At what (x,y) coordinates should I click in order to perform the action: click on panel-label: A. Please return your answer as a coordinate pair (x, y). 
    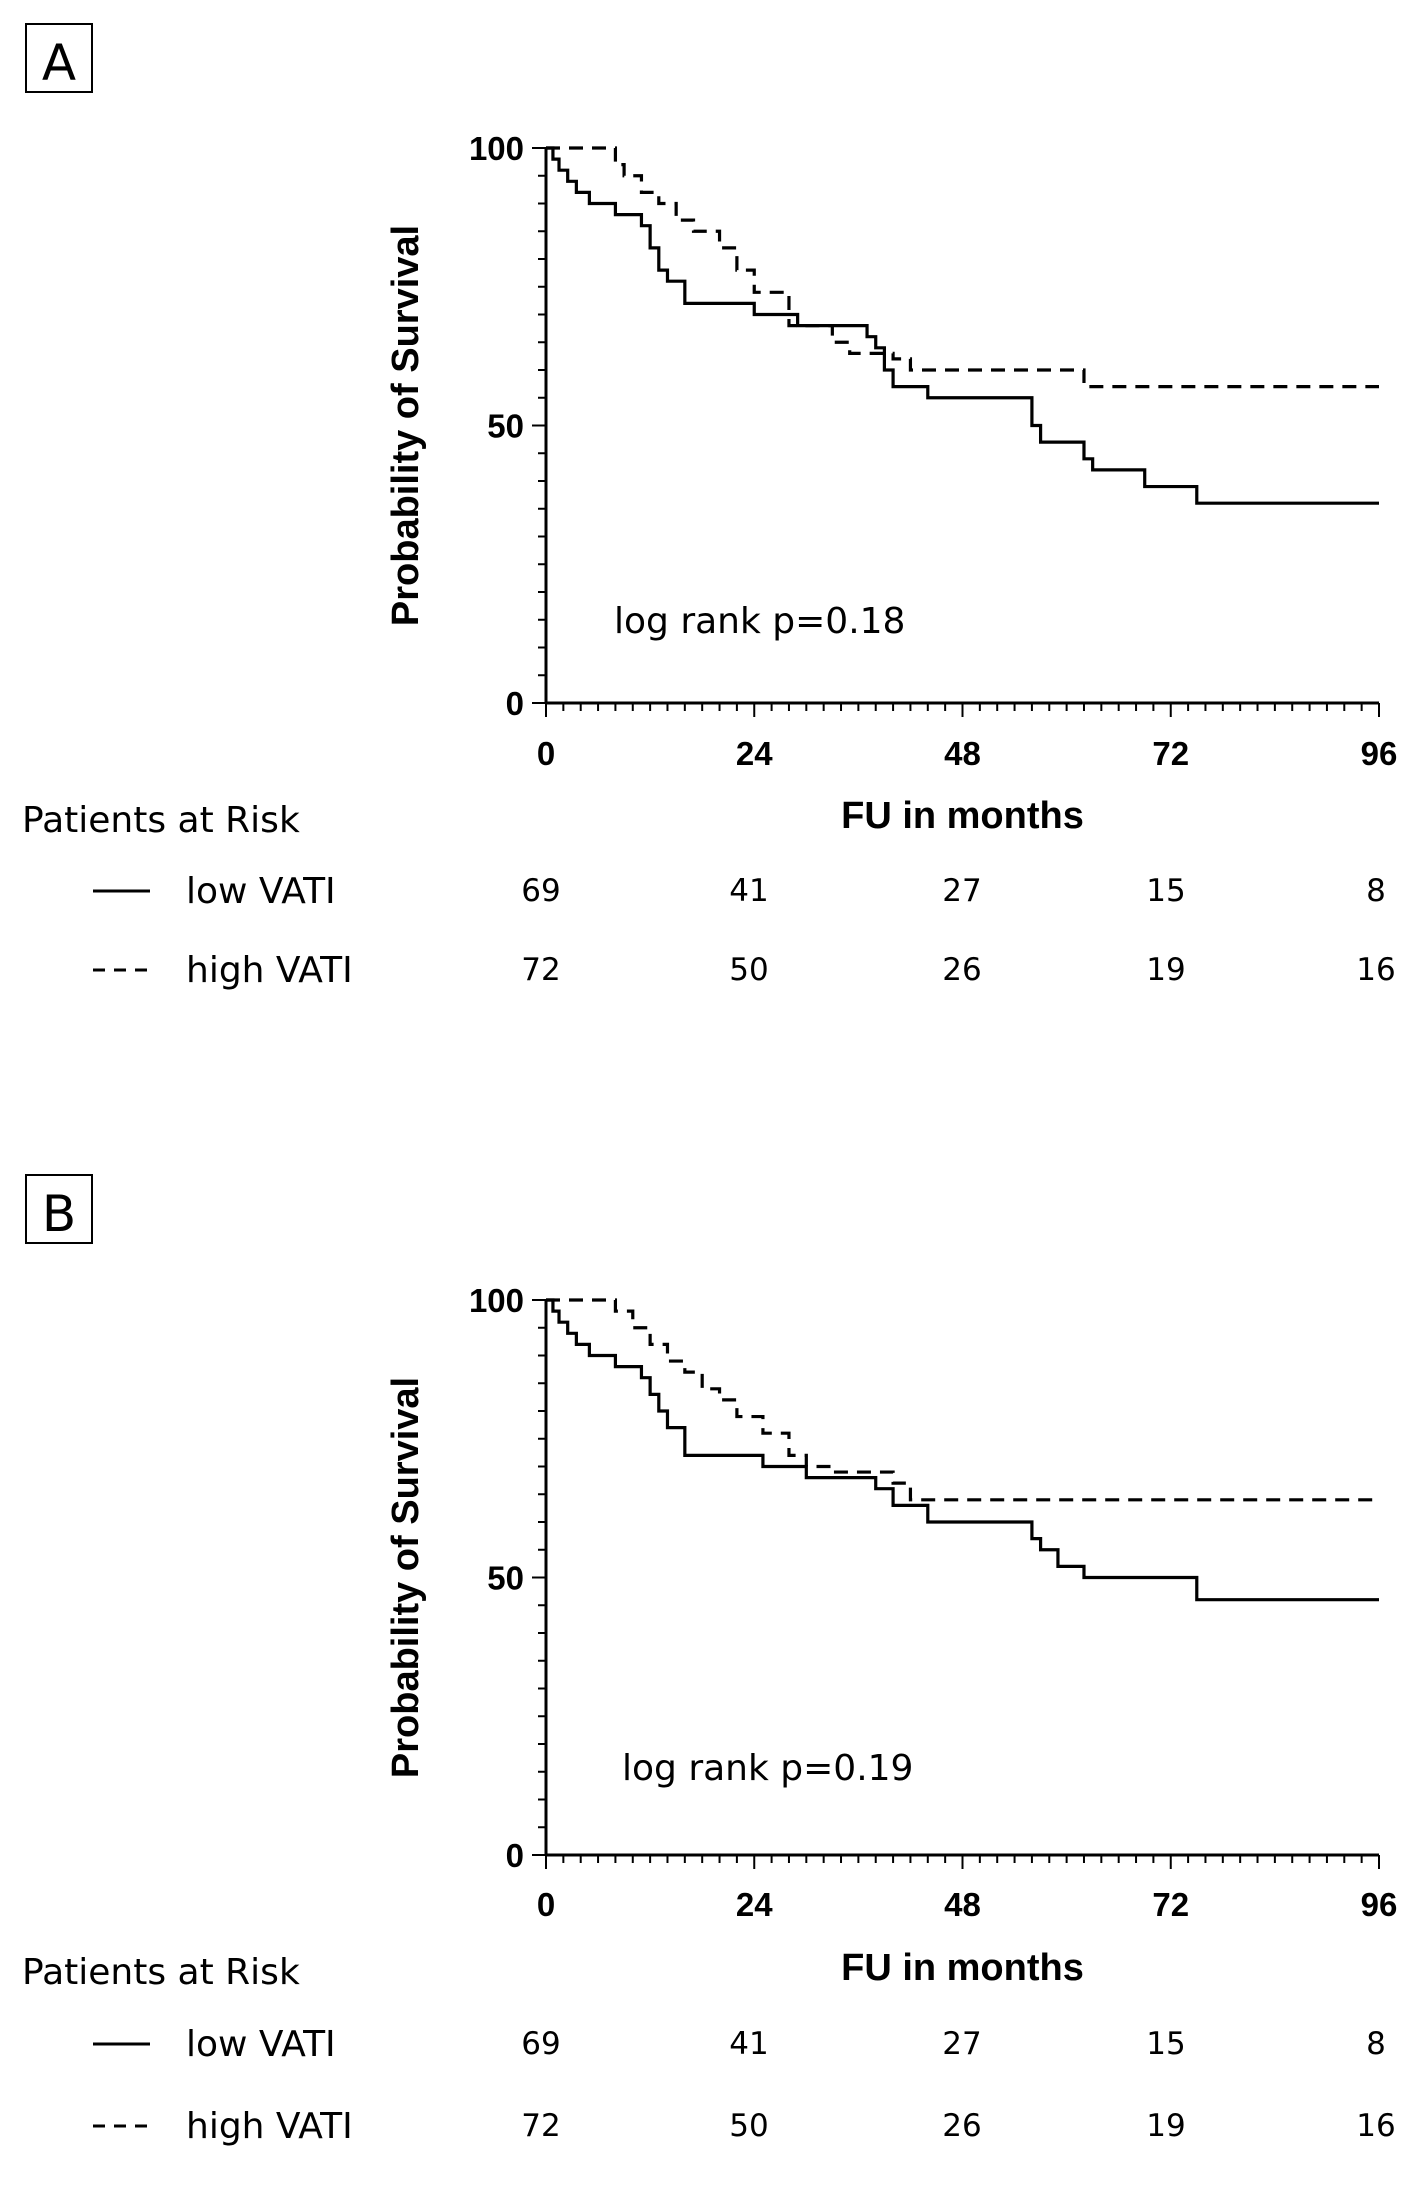
    Looking at the image, I should click on (59, 63).